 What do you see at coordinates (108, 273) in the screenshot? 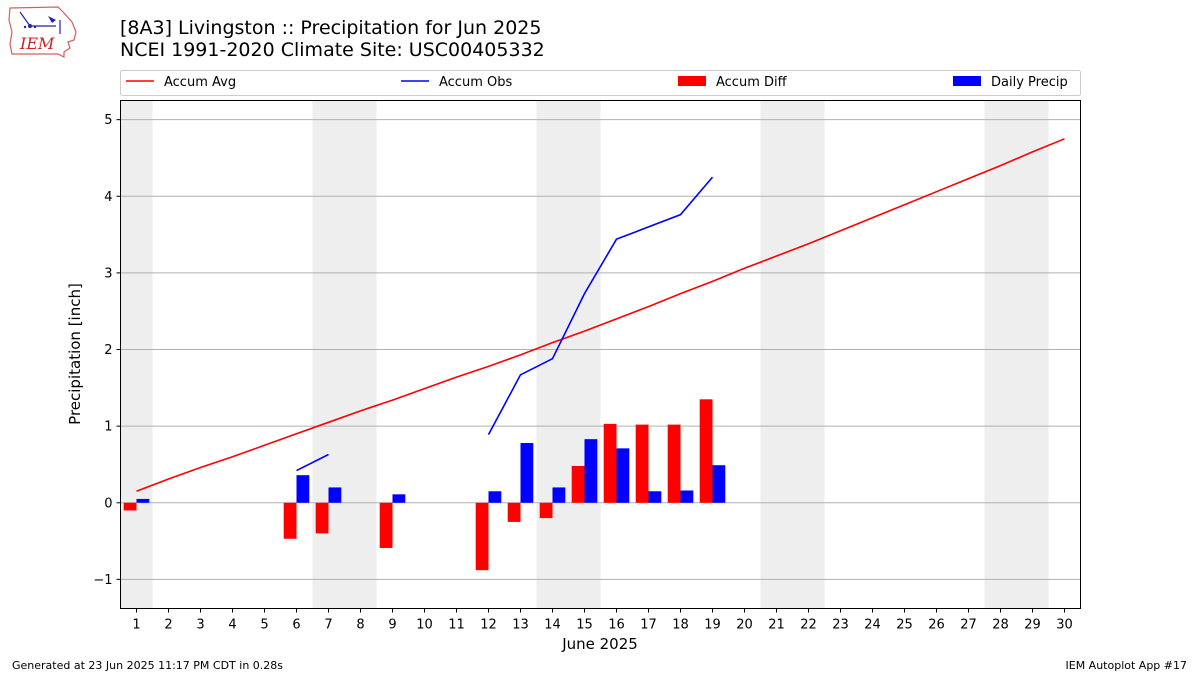
I see `y-tick-label: 3` at bounding box center [108, 273].